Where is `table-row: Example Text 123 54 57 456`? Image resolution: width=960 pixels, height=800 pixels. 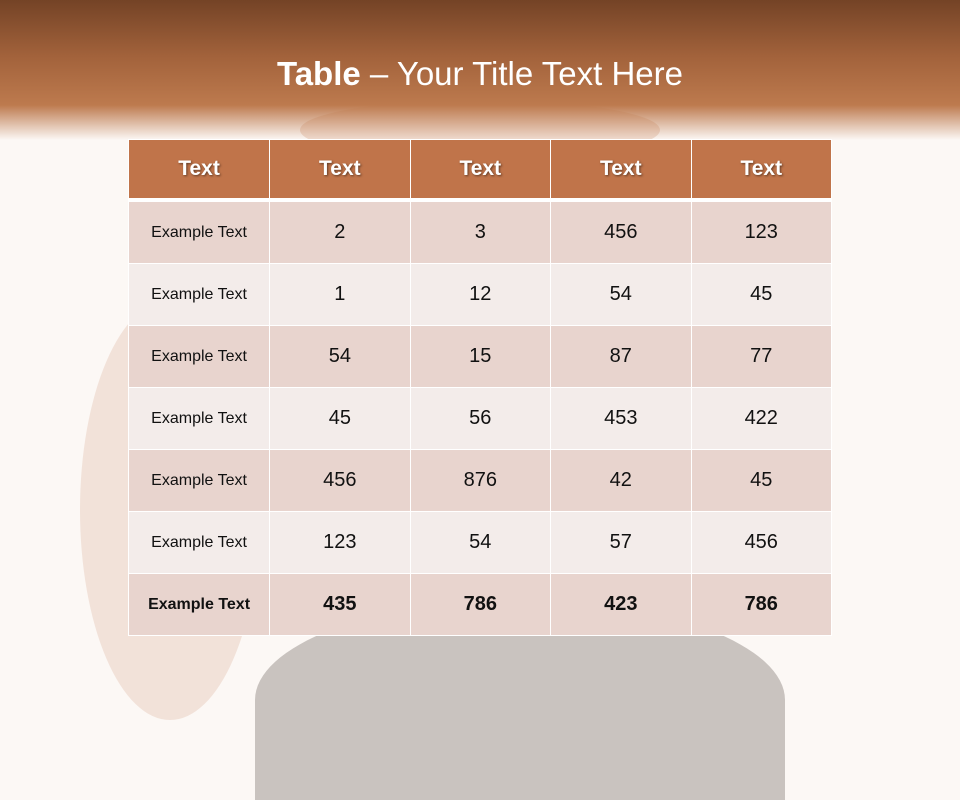 table-row: Example Text 123 54 57 456 is located at coordinates (479, 542).